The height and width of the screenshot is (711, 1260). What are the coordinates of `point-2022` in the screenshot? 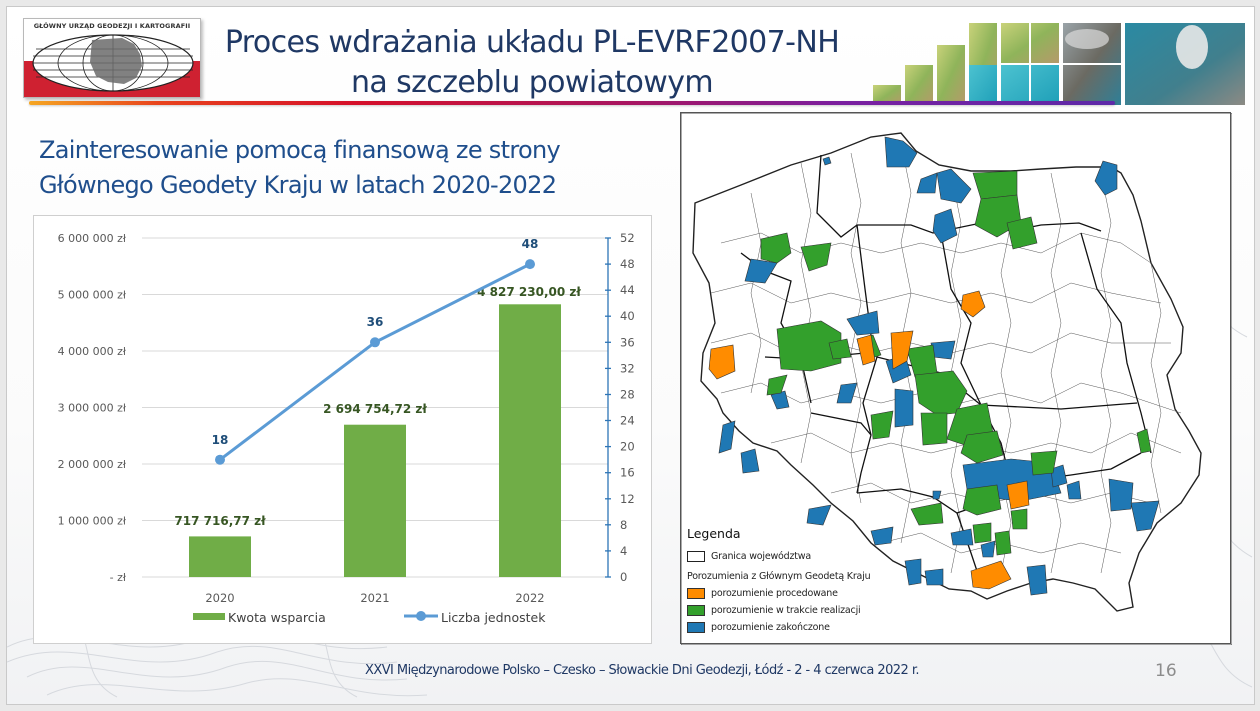 It's located at (530, 264).